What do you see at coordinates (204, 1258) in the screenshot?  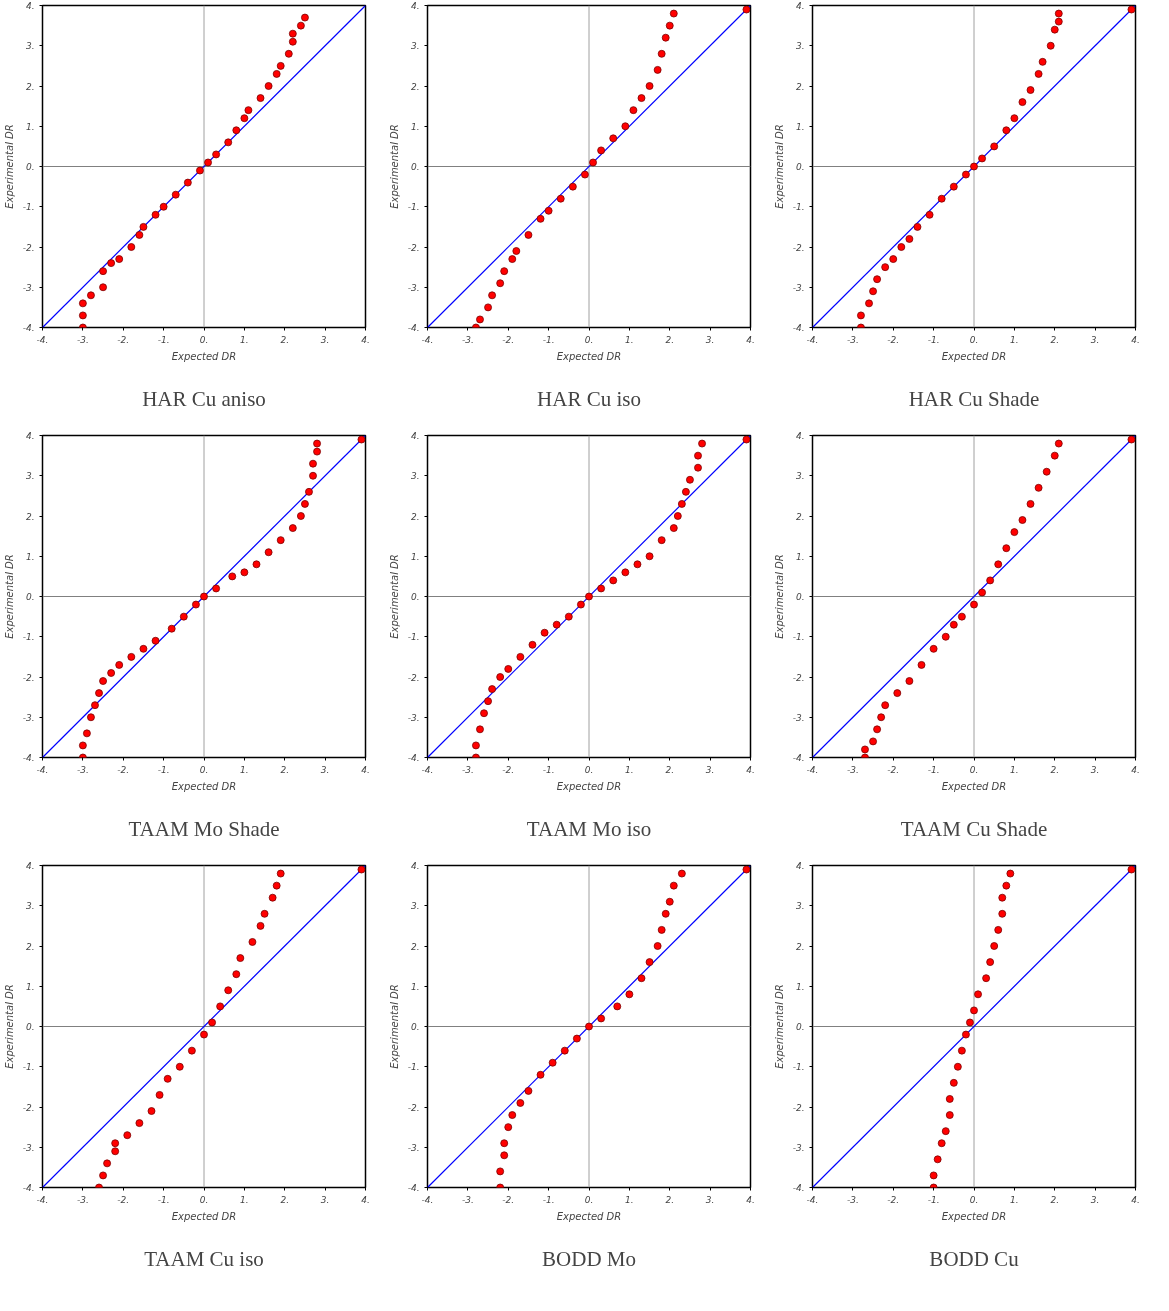 I see `text: TAAM Cu iso` at bounding box center [204, 1258].